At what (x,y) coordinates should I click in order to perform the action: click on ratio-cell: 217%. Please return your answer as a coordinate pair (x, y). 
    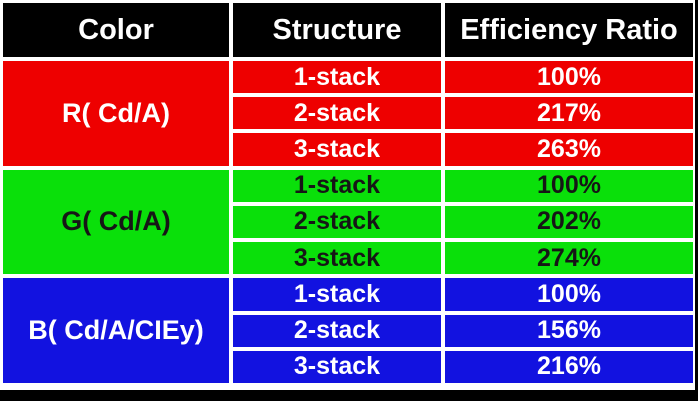
    Looking at the image, I should click on (569, 113).